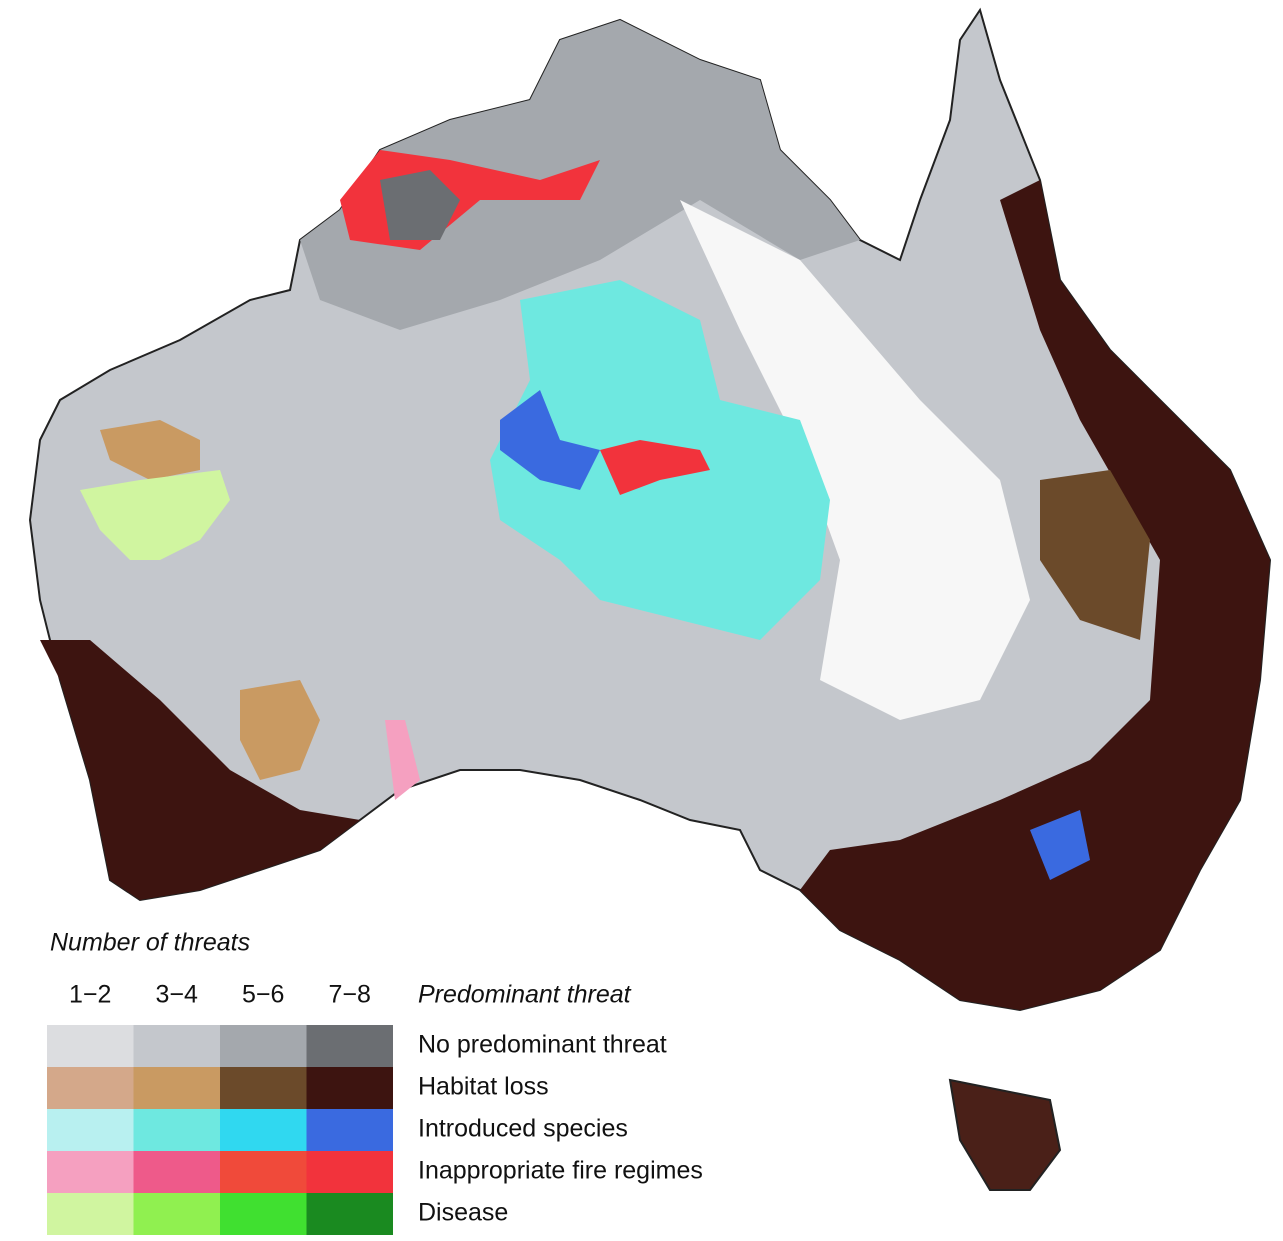 This screenshot has width=1283, height=1241. What do you see at coordinates (550, 440) in the screenshot?
I see `introduced-dark` at bounding box center [550, 440].